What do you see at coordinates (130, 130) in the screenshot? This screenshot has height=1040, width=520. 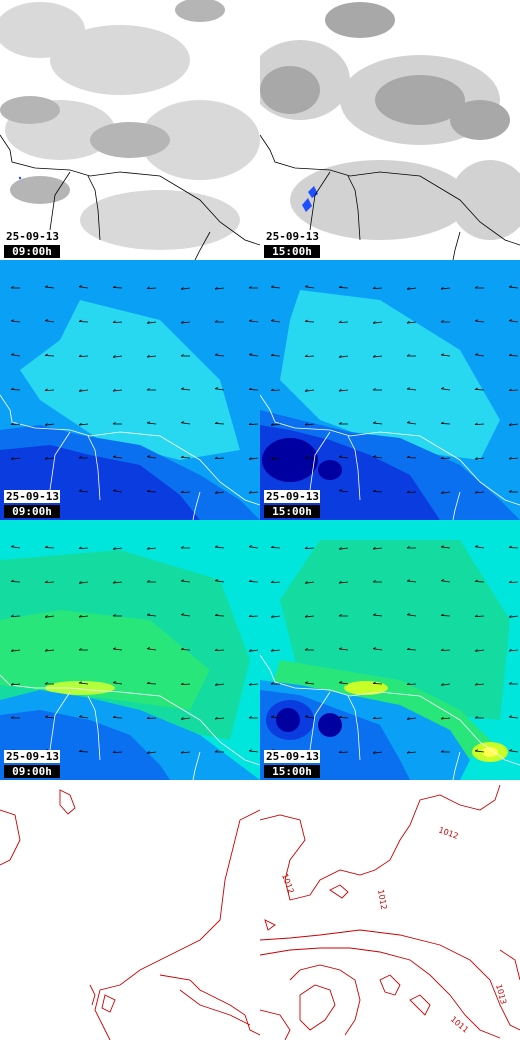 I see `cloud-map-0900: 25-09-13 09:00h` at bounding box center [130, 130].